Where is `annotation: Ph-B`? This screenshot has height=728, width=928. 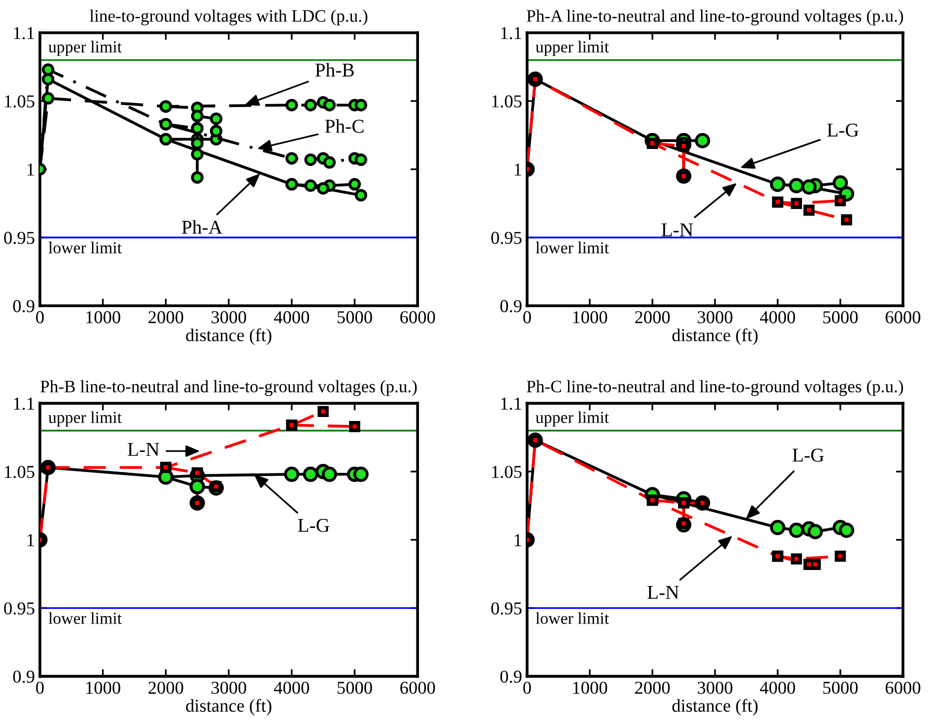
annotation: Ph-B is located at coordinates (334, 69).